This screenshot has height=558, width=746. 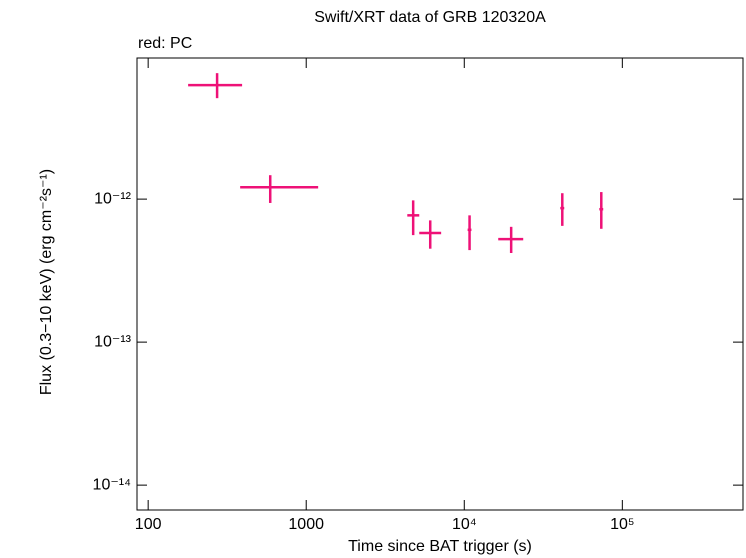 What do you see at coordinates (112, 484) in the screenshot?
I see `y-tick-label: 10⁻¹⁴` at bounding box center [112, 484].